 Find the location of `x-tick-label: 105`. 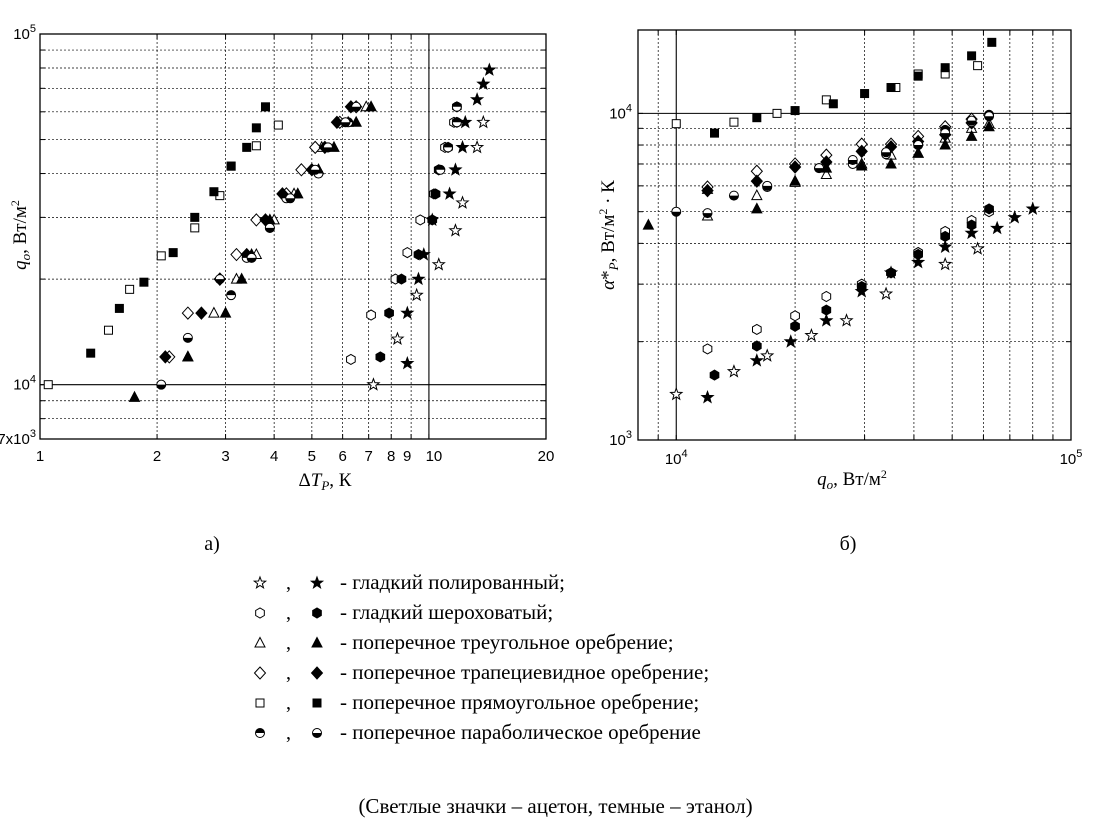

x-tick-label: 105 is located at coordinates (1071, 458).